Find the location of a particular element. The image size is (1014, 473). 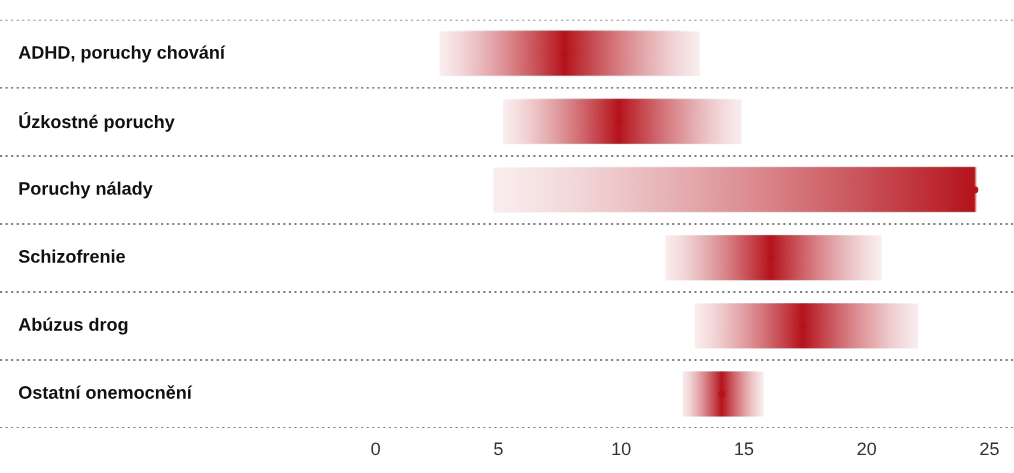

x-tick-label: 10 is located at coordinates (621, 449).